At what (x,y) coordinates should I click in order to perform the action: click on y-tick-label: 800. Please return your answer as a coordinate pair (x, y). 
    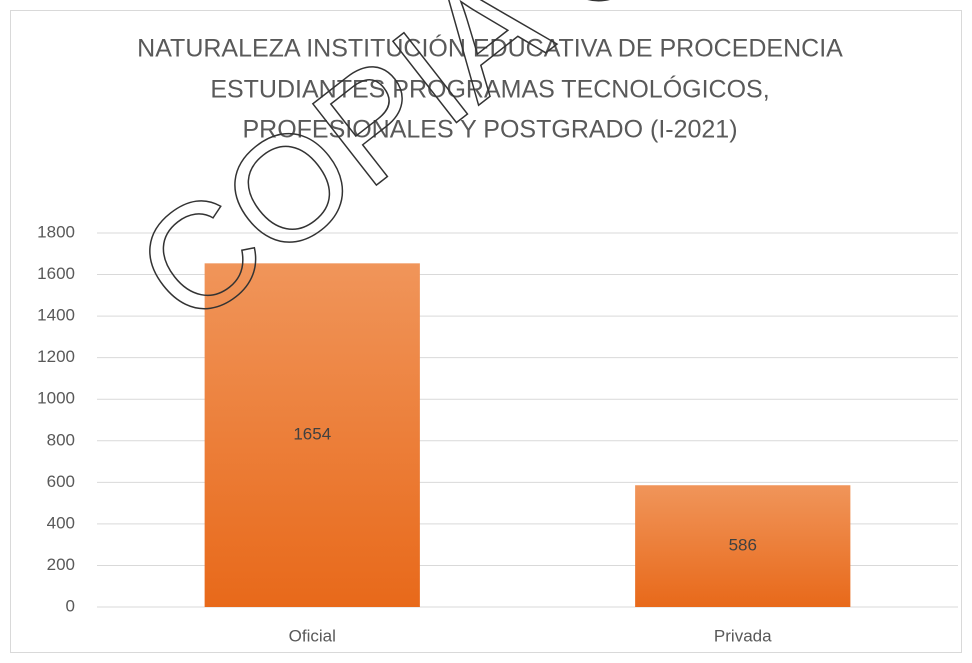
    Looking at the image, I should click on (61, 439).